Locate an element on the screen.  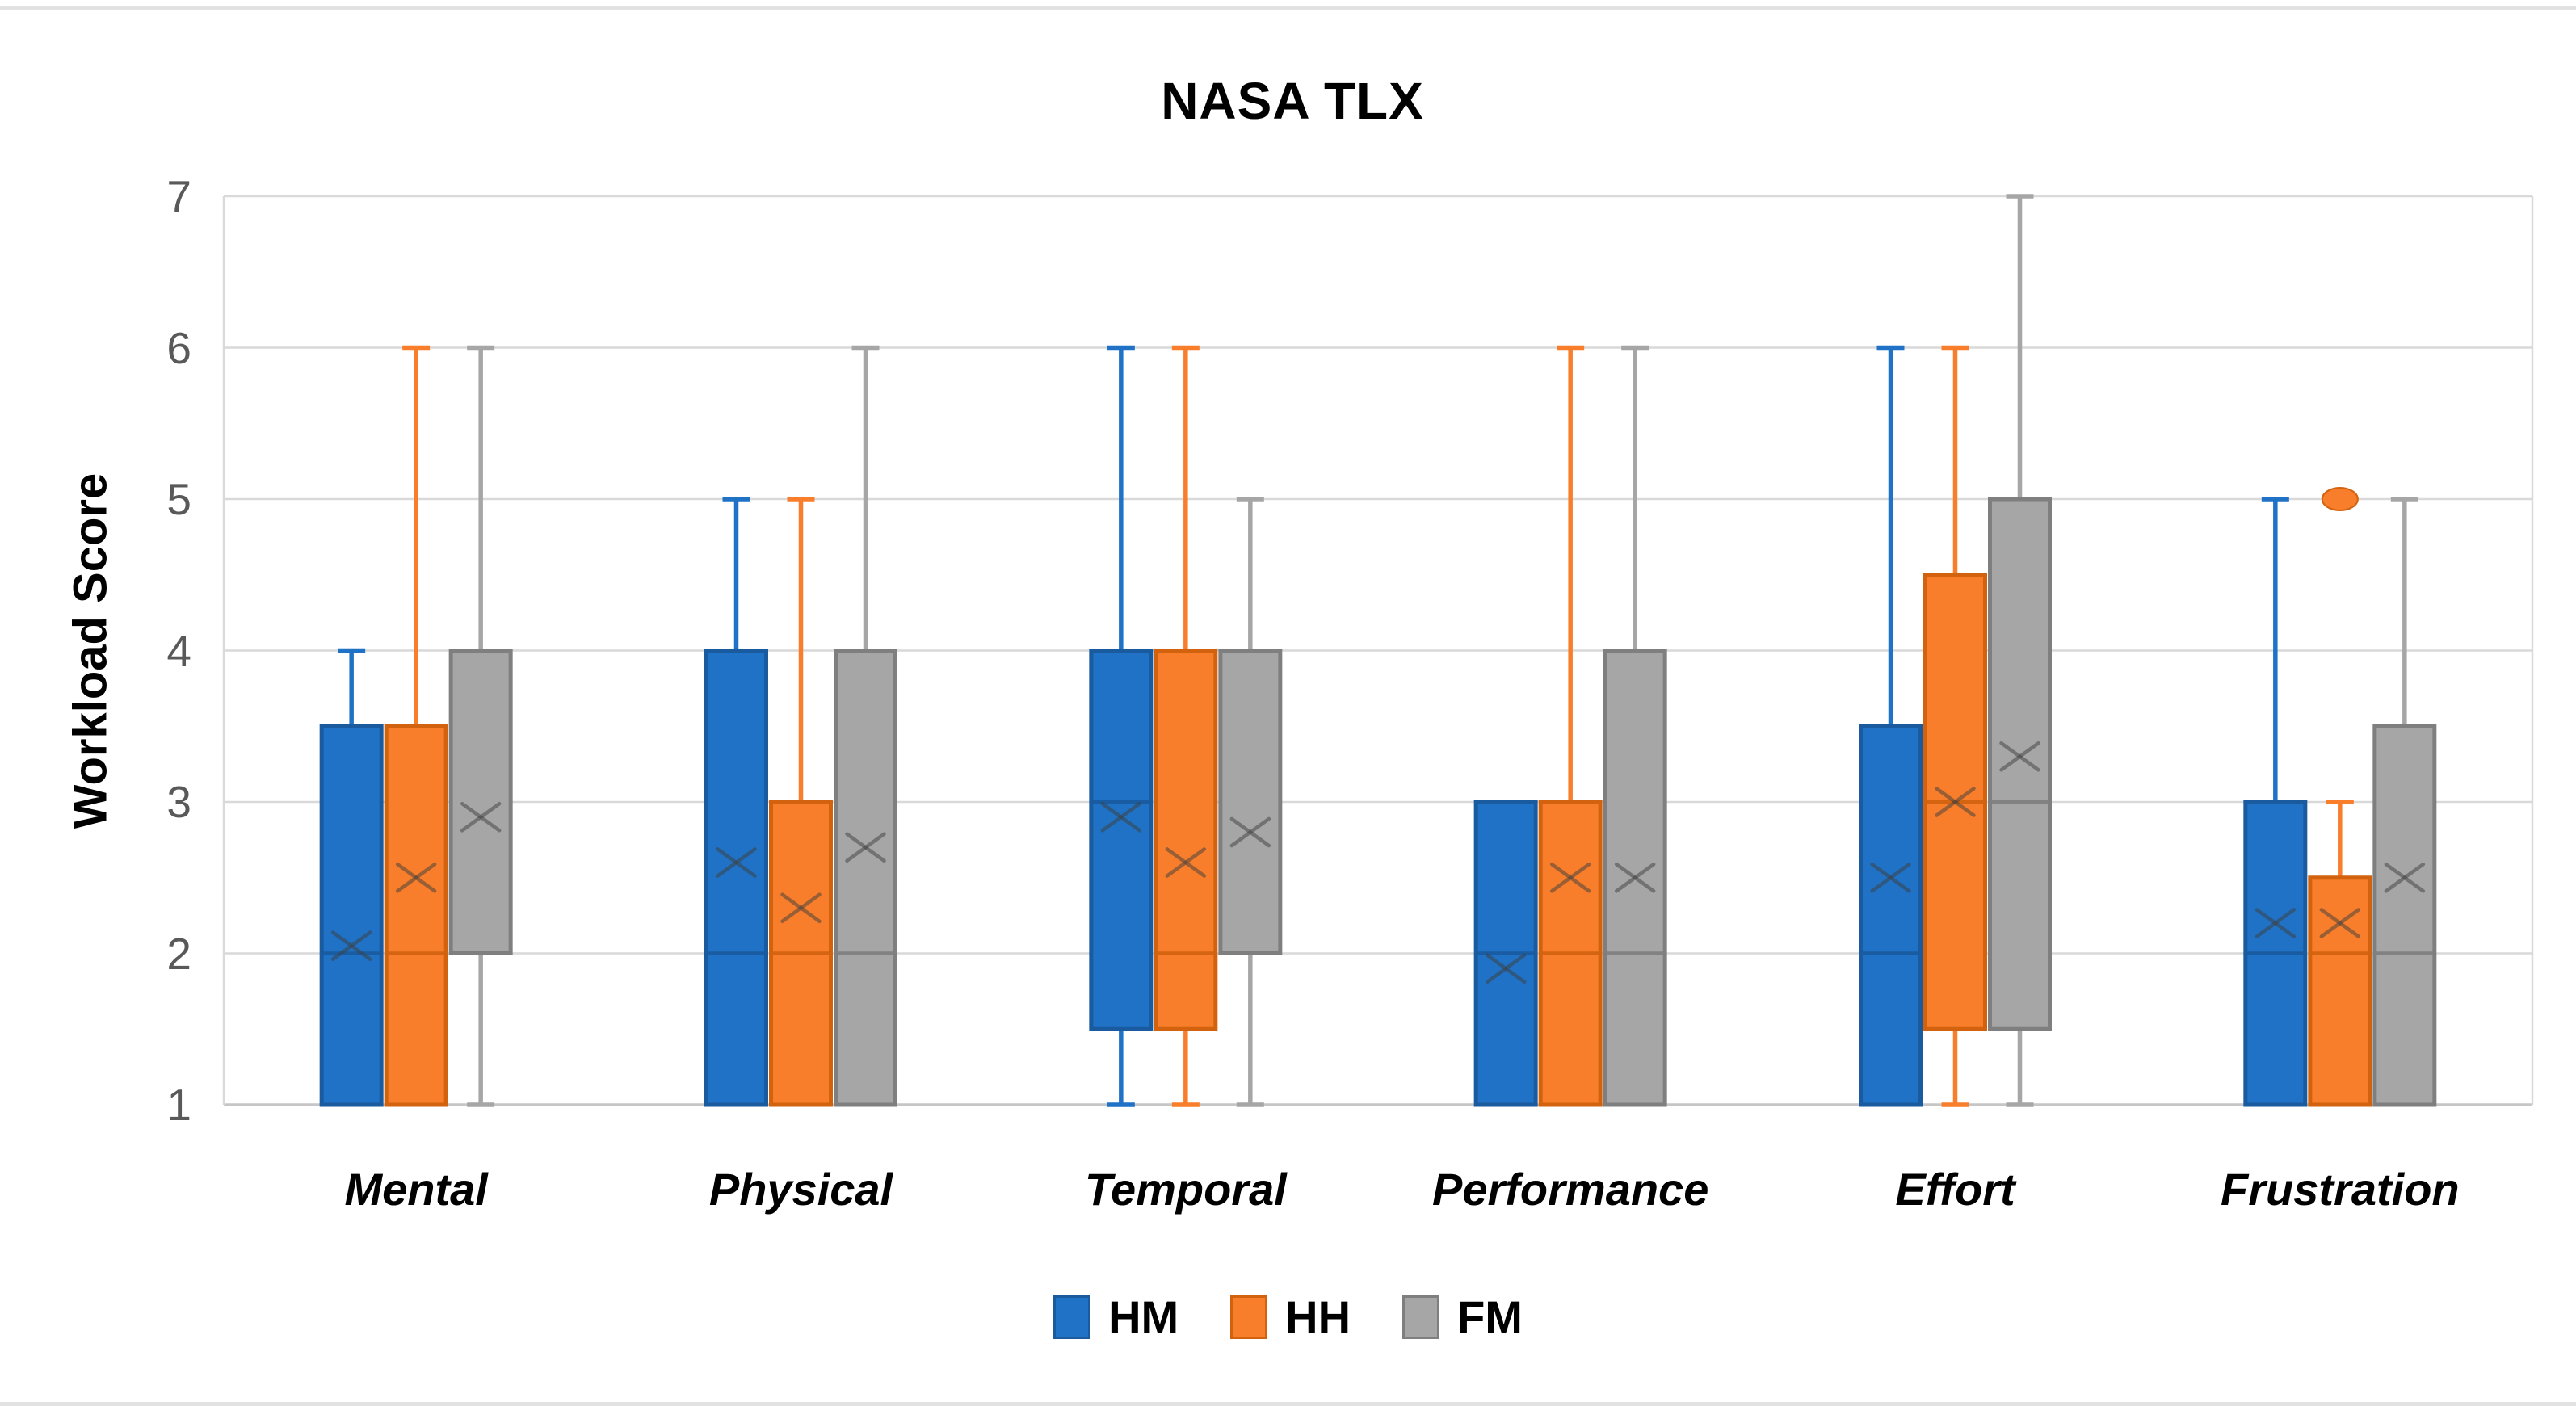
box-HM-Effort is located at coordinates (1891, 915).